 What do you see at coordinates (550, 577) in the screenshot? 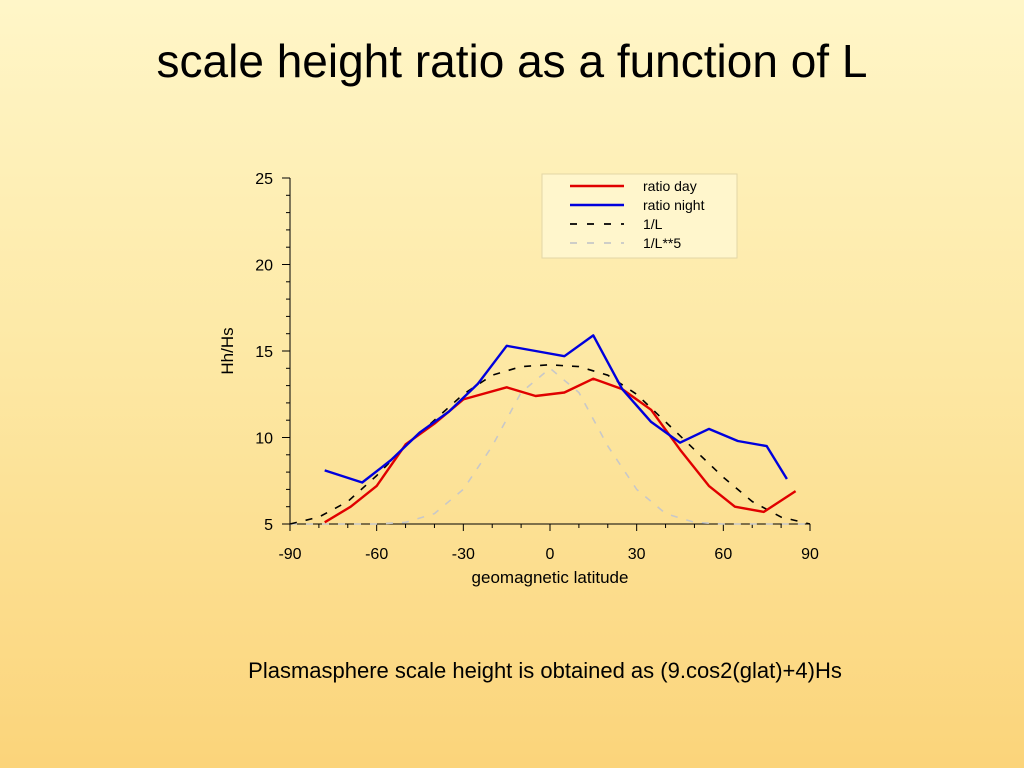
I see `x-axis-label: geomagnetic latitude` at bounding box center [550, 577].